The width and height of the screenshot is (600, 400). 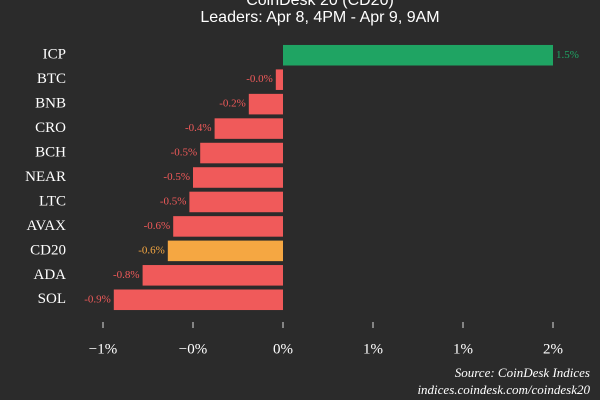 What do you see at coordinates (198, 128) in the screenshot?
I see `value-label: -0.4%` at bounding box center [198, 128].